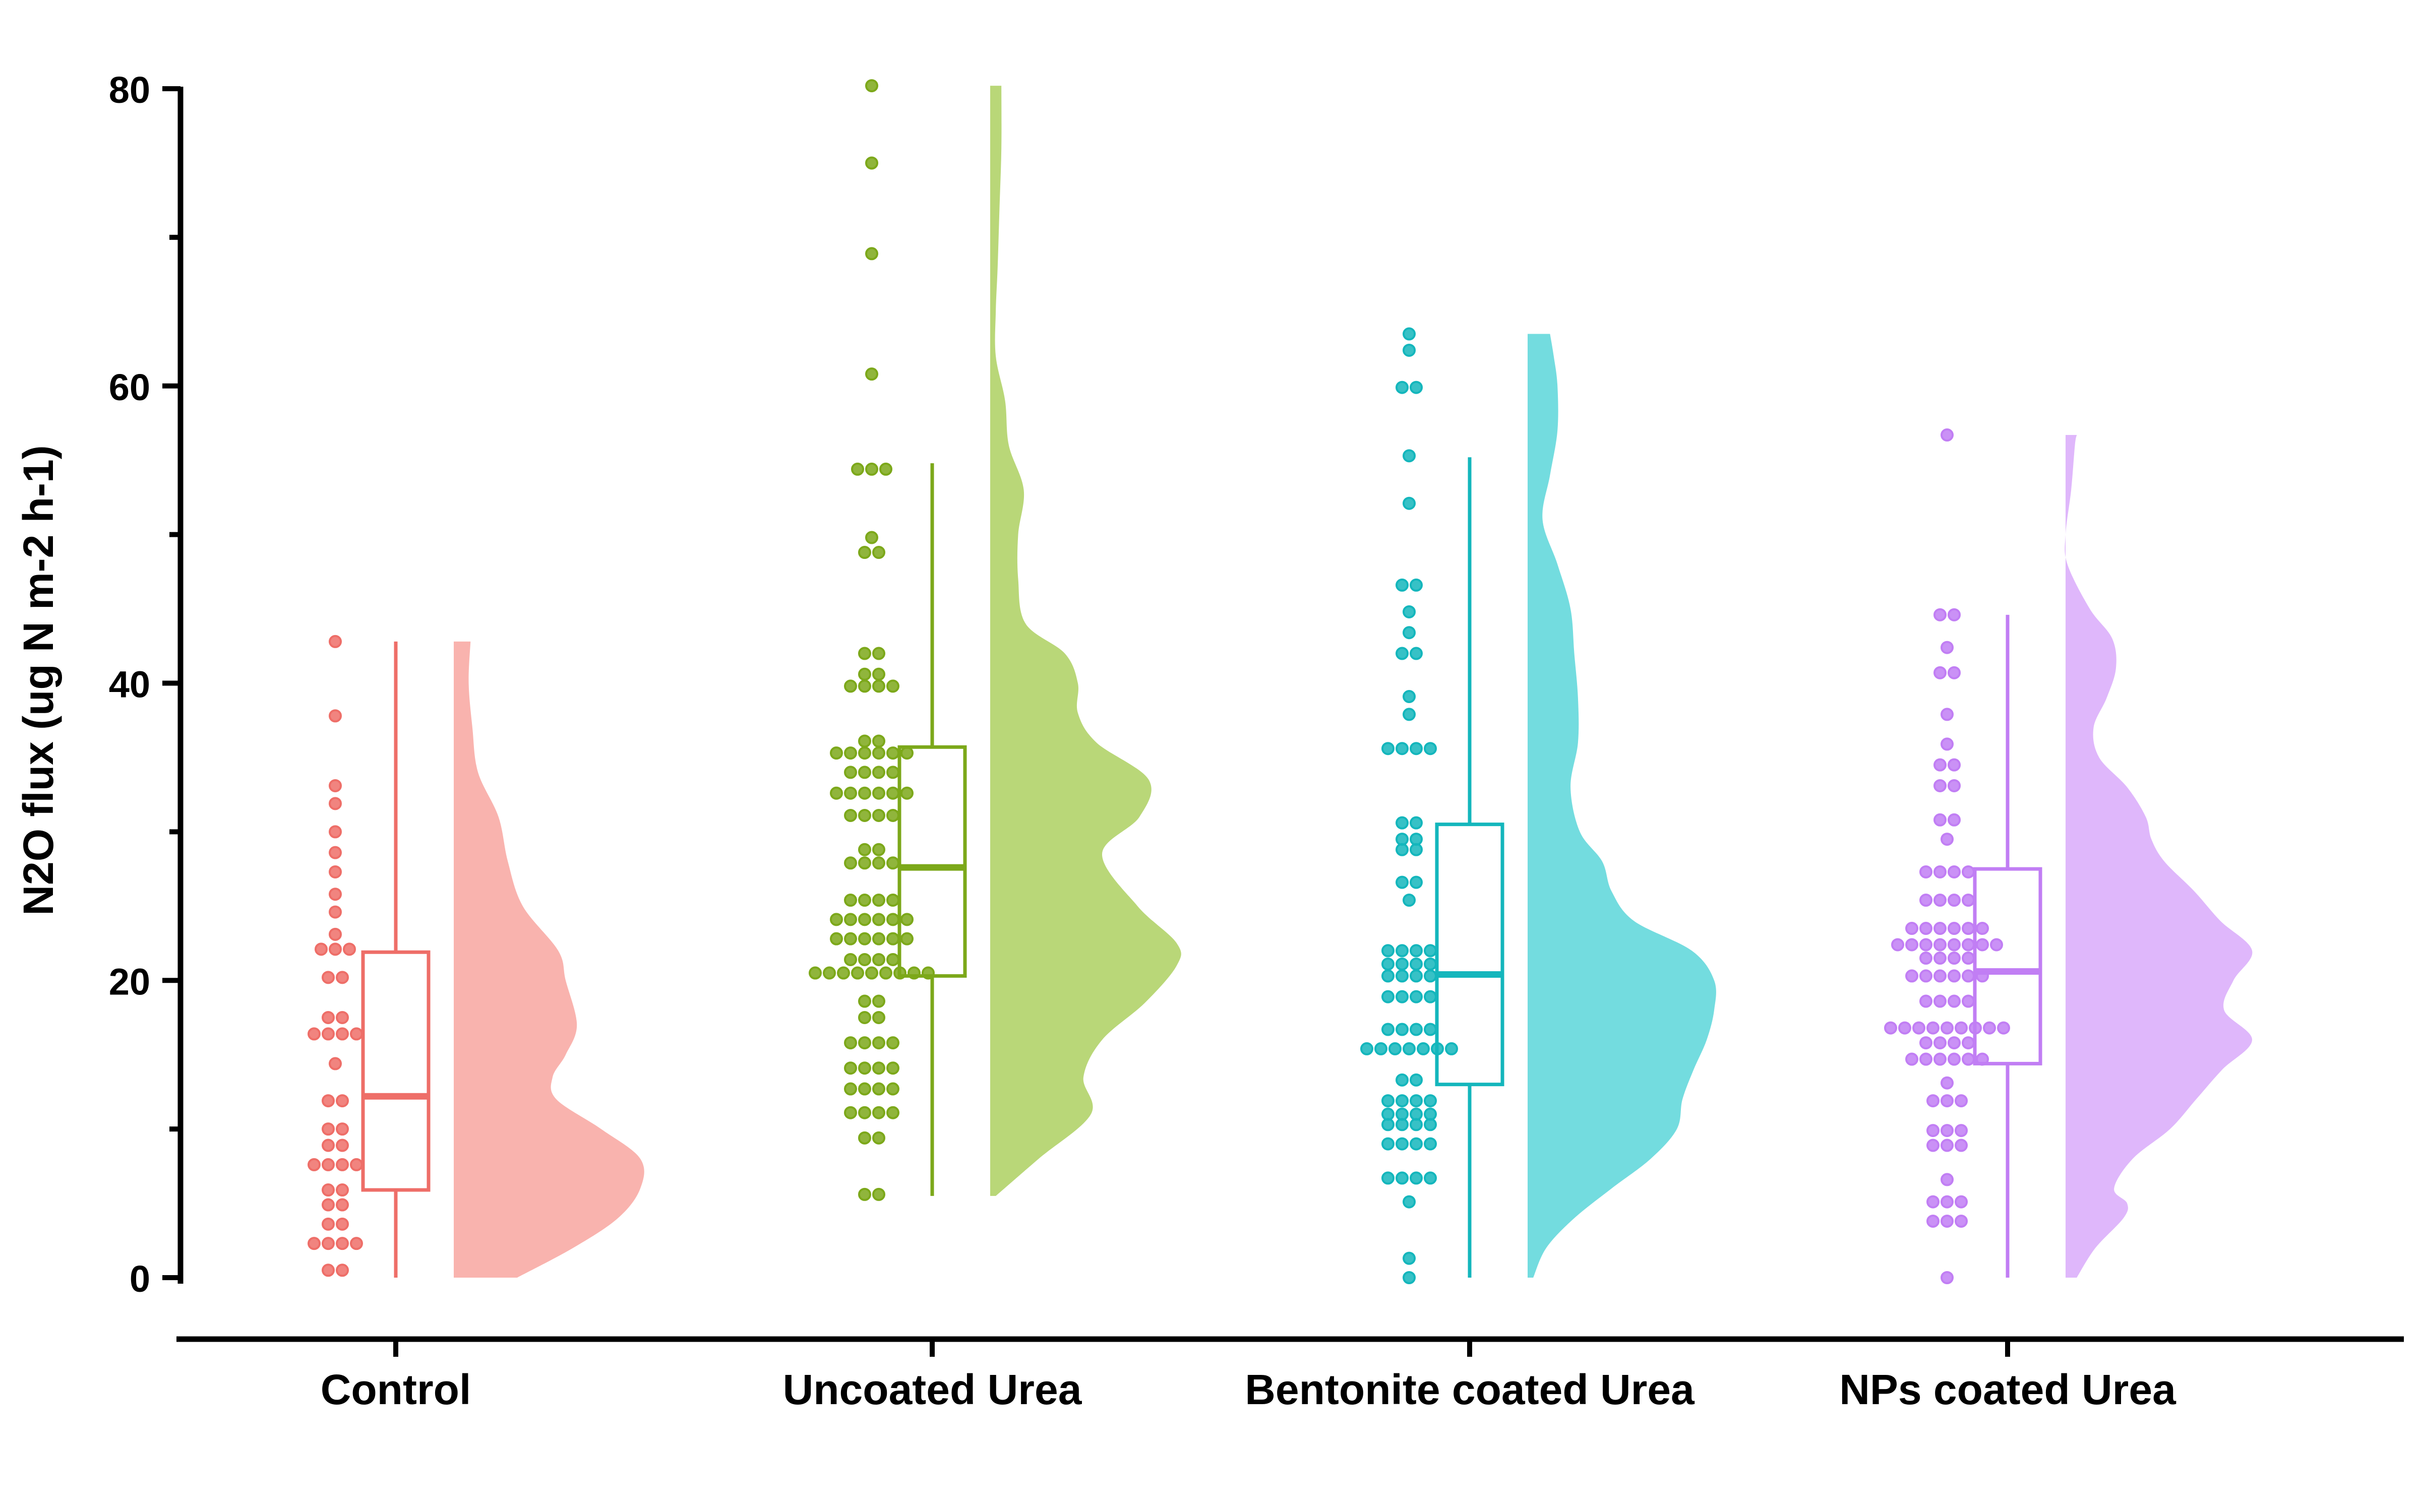  What do you see at coordinates (144, 684) in the screenshot?
I see `y-tick-layer: 0 20 40 60 80` at bounding box center [144, 684].